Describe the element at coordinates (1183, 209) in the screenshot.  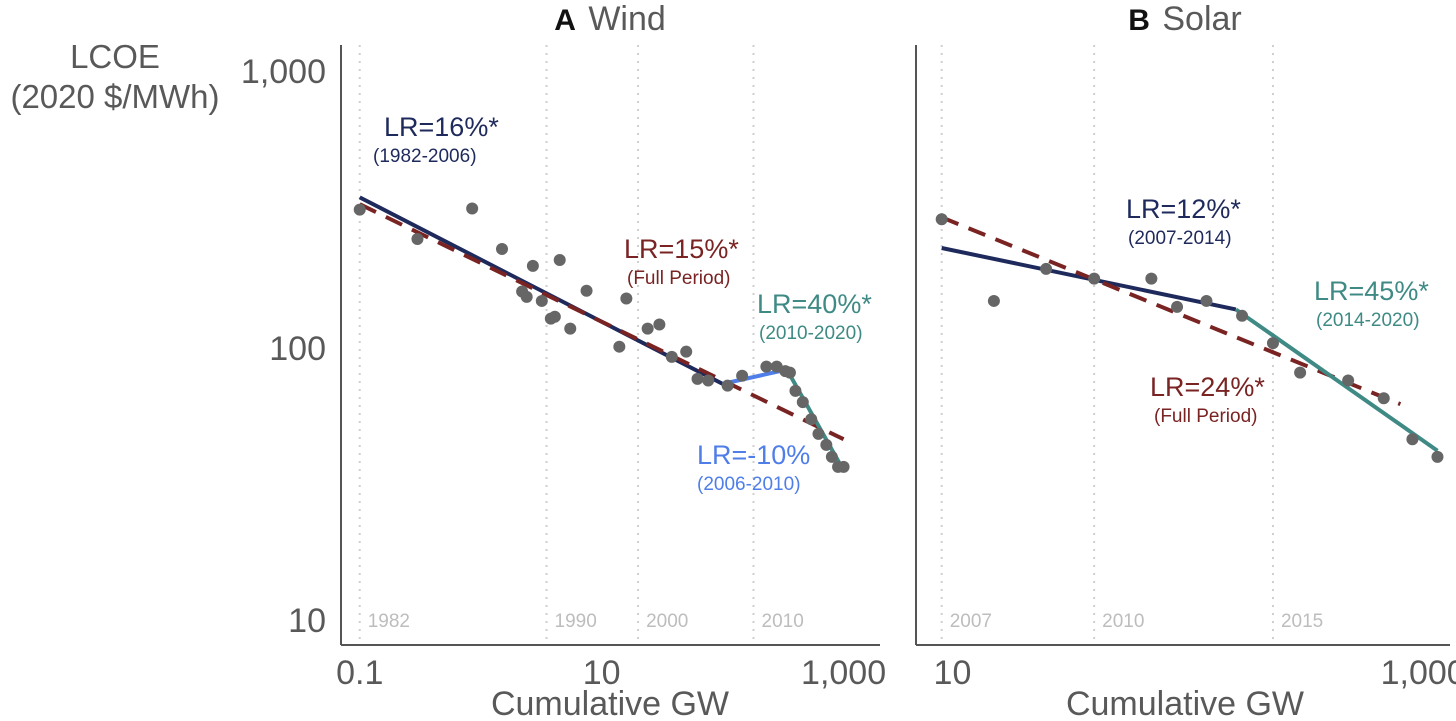
I see `annot-solar-lr12: LR=12%*` at that location.